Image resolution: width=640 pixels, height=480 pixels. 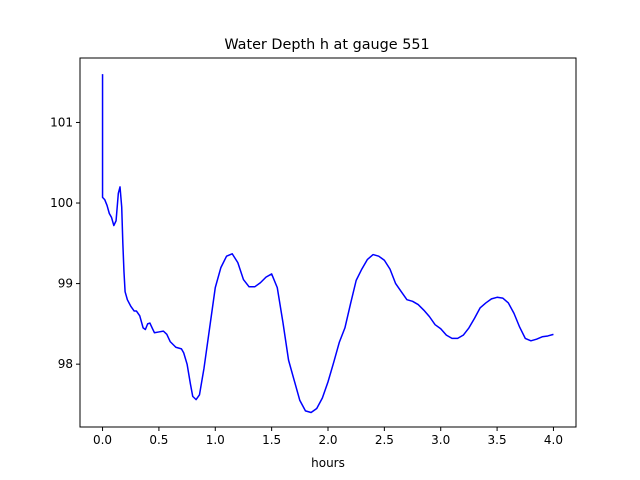 What do you see at coordinates (271, 440) in the screenshot?
I see `x-tick-label: 1.5` at bounding box center [271, 440].